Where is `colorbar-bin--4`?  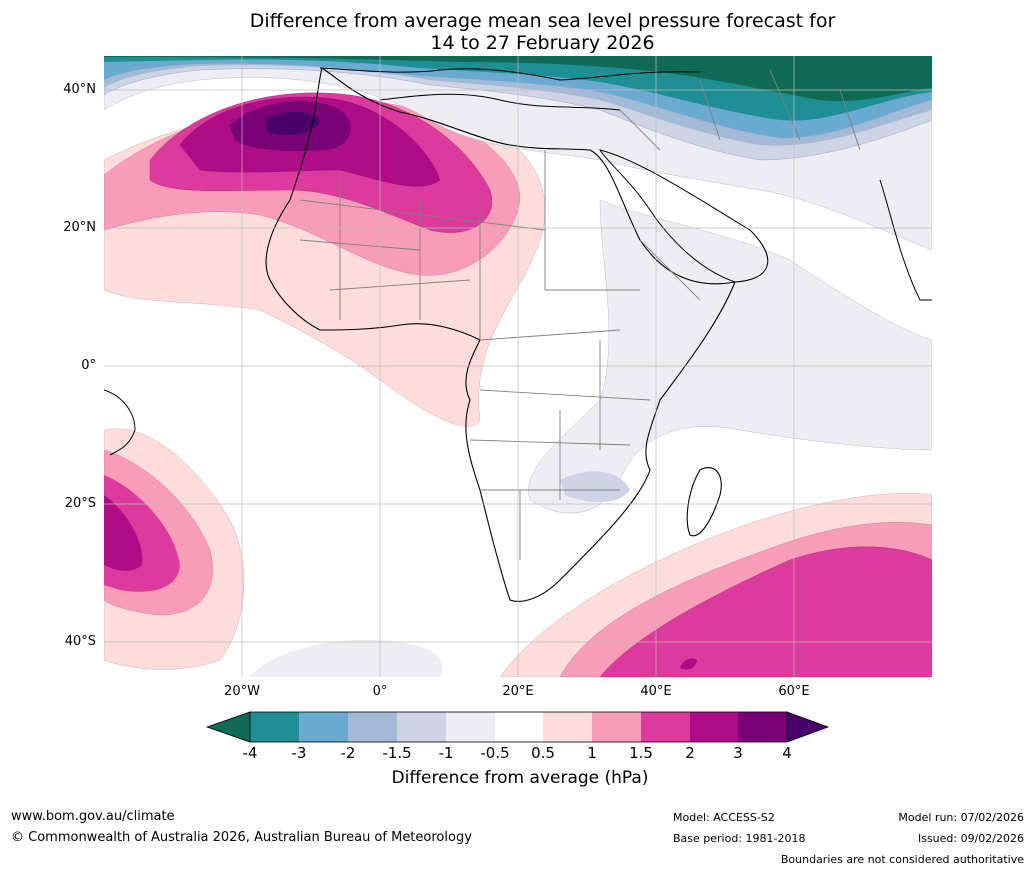
colorbar-bin--4 is located at coordinates (274, 727).